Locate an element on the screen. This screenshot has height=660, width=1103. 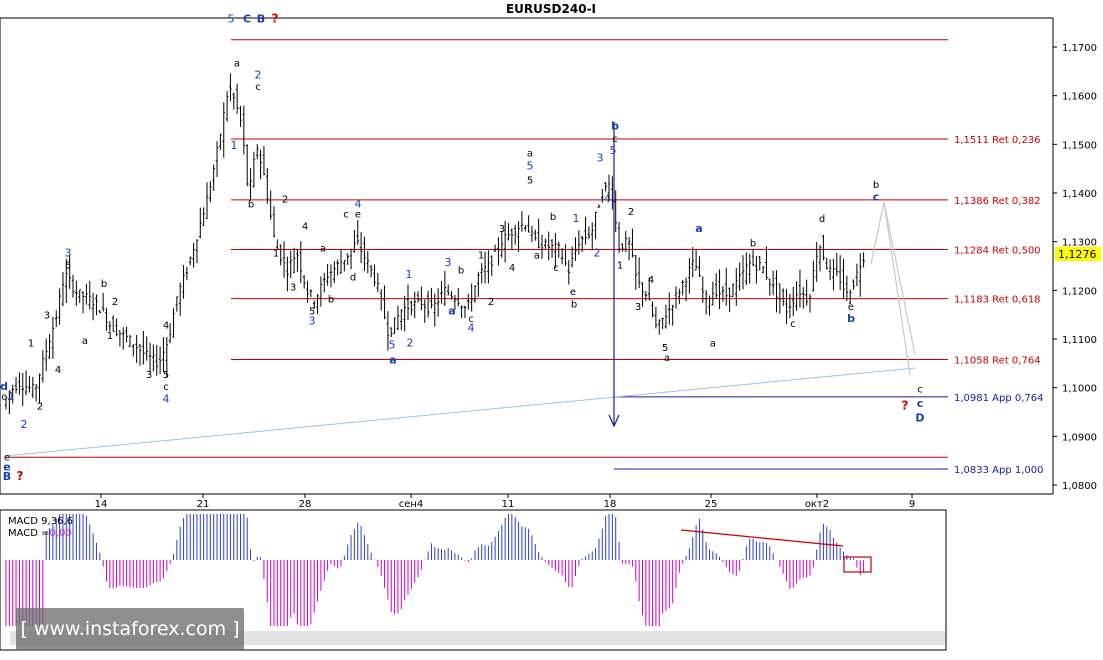
current-price-badge is located at coordinates (1078, 254).